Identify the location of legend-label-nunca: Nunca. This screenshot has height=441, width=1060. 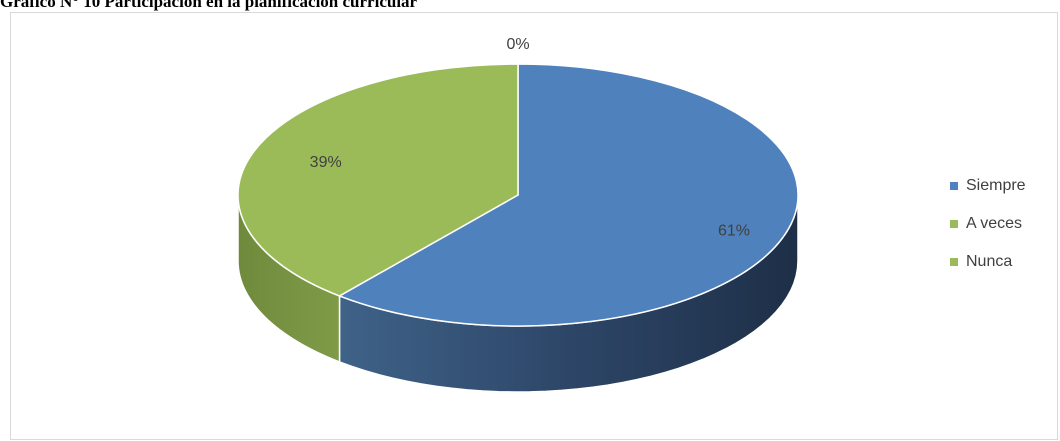
(989, 261).